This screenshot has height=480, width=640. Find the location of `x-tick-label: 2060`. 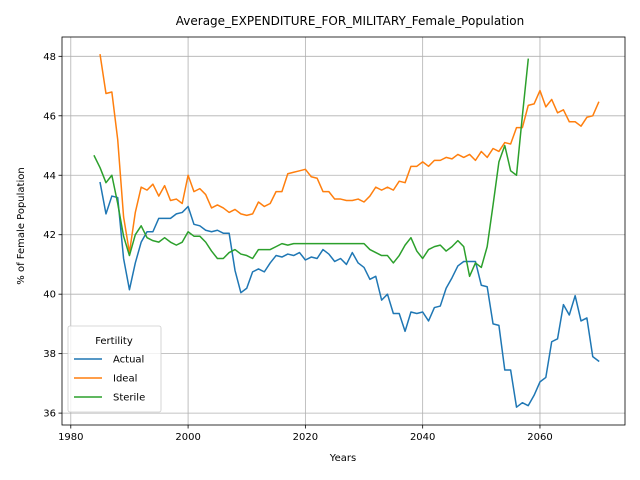

x-tick-label: 2060 is located at coordinates (539, 437).